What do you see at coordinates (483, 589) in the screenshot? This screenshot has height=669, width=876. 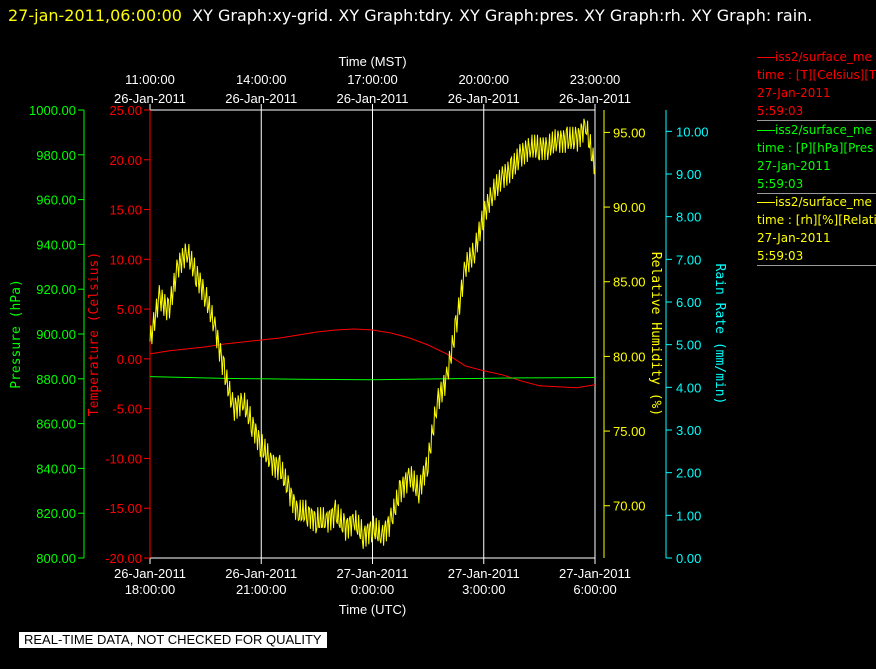 I see `x-tick-label-utc-time: 3:00:00` at bounding box center [483, 589].